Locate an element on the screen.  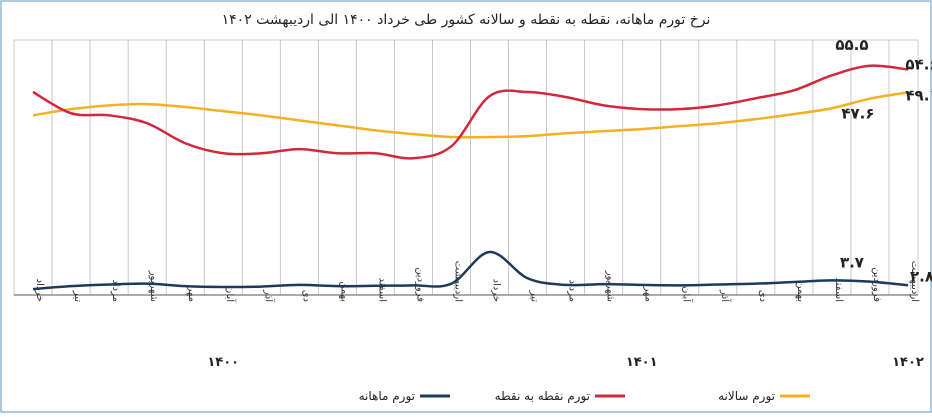
x-tick-label: فروردین is located at coordinates (876, 284).